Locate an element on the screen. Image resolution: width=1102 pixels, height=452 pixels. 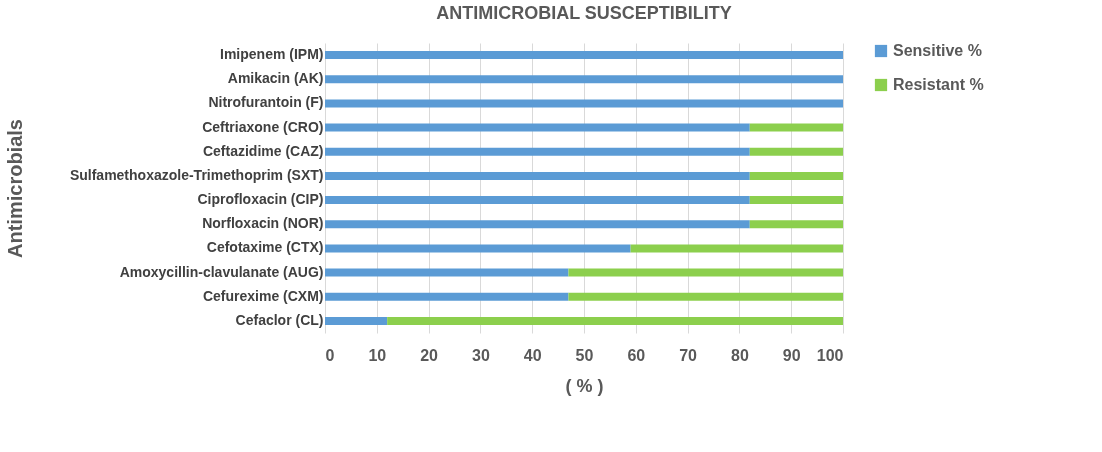
x-axis-title: ( % ) is located at coordinates (584, 385).